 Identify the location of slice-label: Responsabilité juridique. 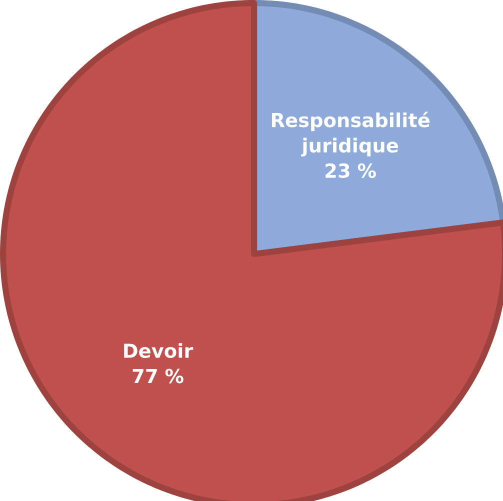
(351, 134).